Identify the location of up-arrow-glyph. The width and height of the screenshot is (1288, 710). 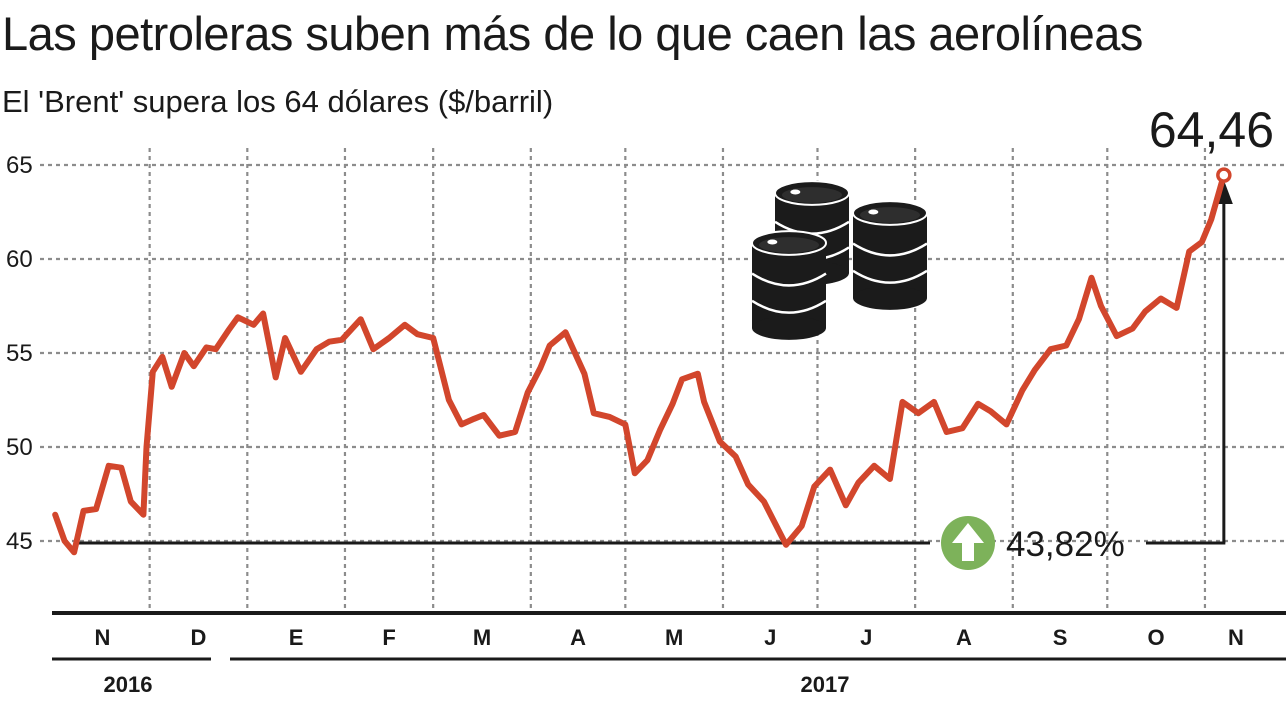
(968, 542).